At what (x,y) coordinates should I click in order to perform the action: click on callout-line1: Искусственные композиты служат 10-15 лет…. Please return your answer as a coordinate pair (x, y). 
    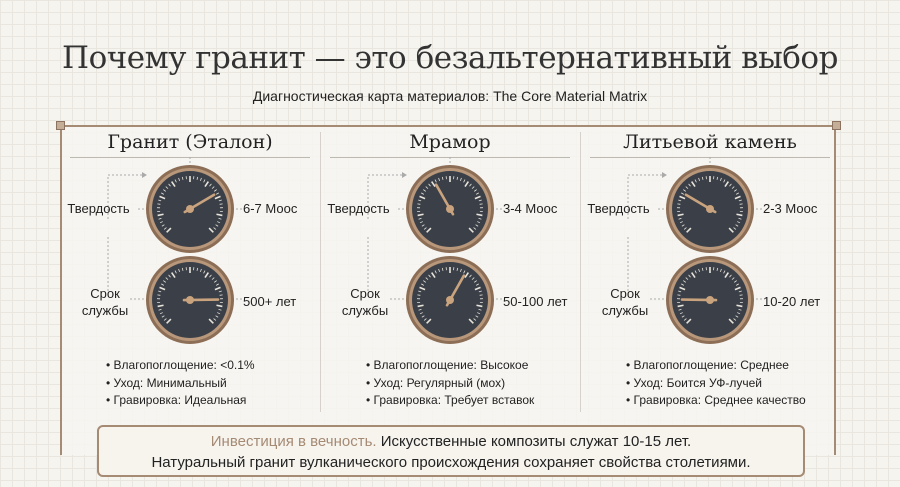
    Looking at the image, I should click on (534, 441).